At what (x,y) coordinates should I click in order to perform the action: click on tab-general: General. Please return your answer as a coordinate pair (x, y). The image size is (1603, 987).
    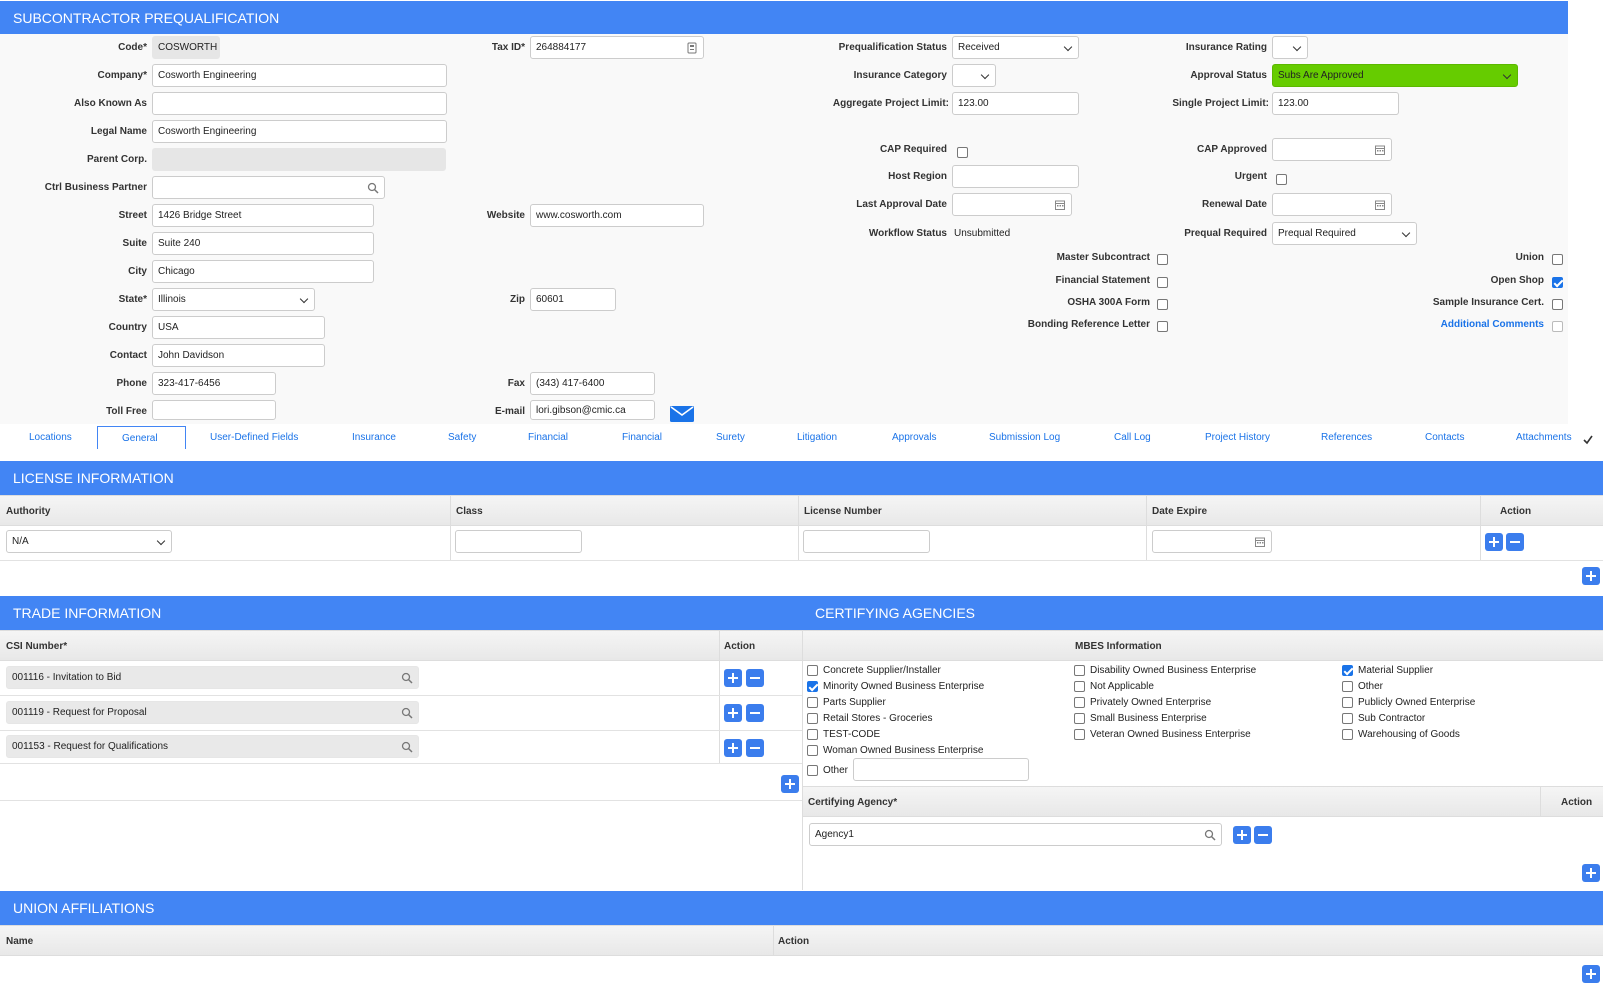
    Looking at the image, I should click on (140, 438).